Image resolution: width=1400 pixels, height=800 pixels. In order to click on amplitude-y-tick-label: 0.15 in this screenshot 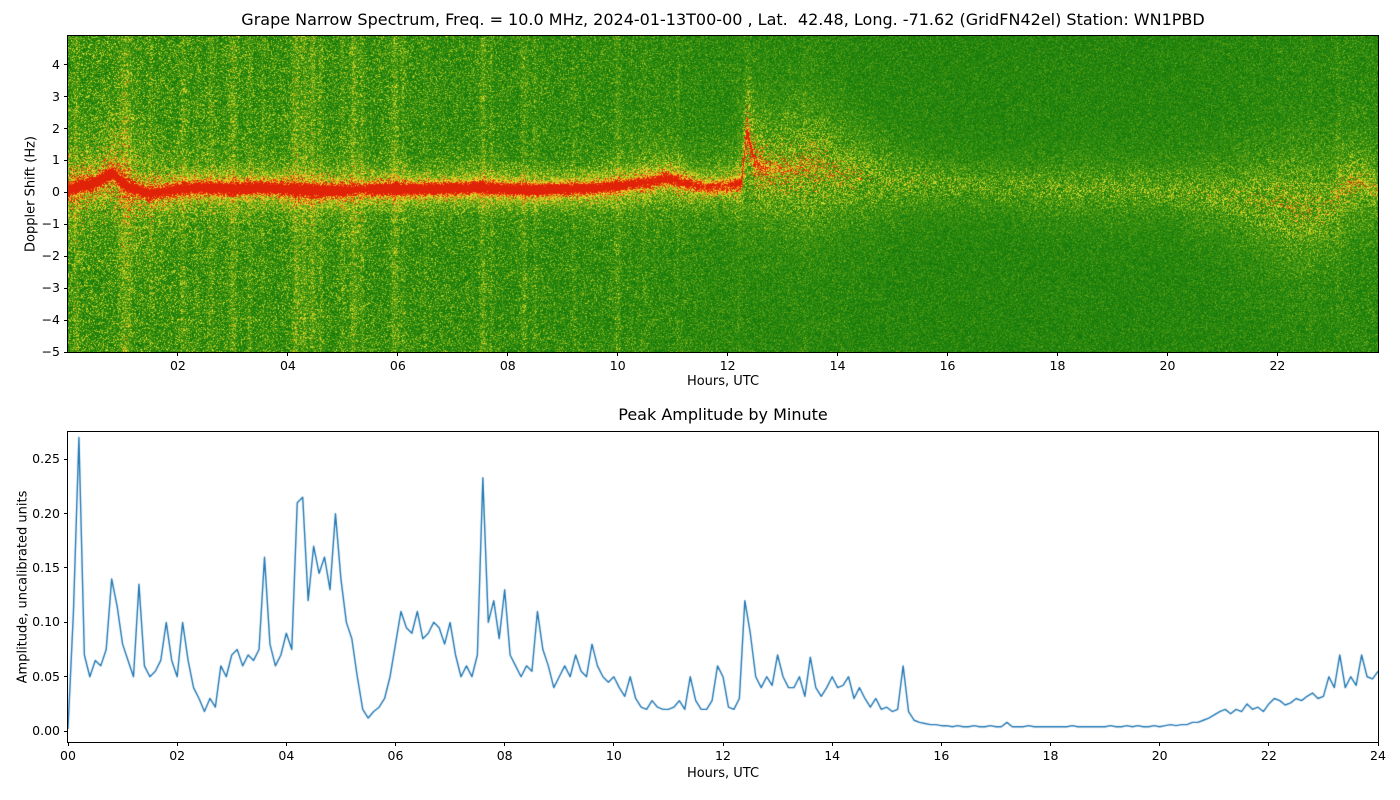, I will do `click(46, 567)`.